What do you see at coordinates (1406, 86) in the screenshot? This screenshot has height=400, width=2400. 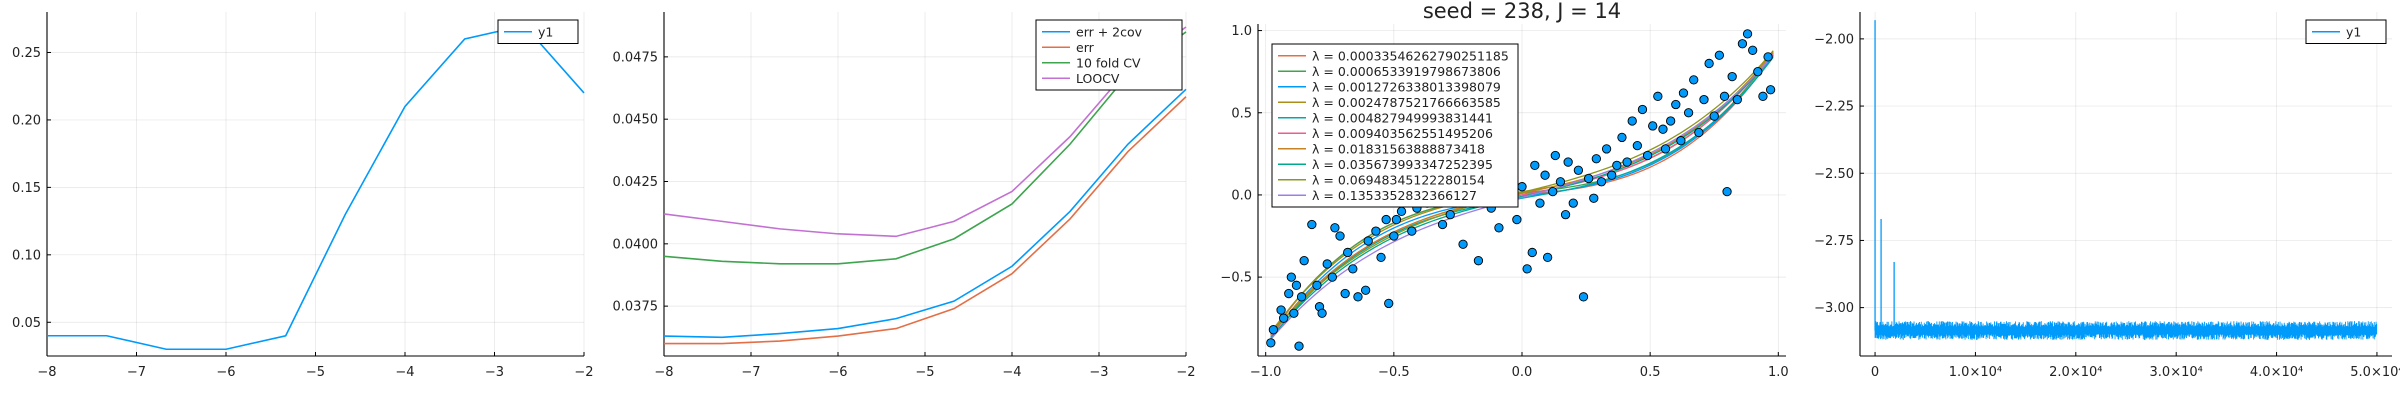 I see `legend-label: λ = 0.0012726338013398079` at bounding box center [1406, 86].